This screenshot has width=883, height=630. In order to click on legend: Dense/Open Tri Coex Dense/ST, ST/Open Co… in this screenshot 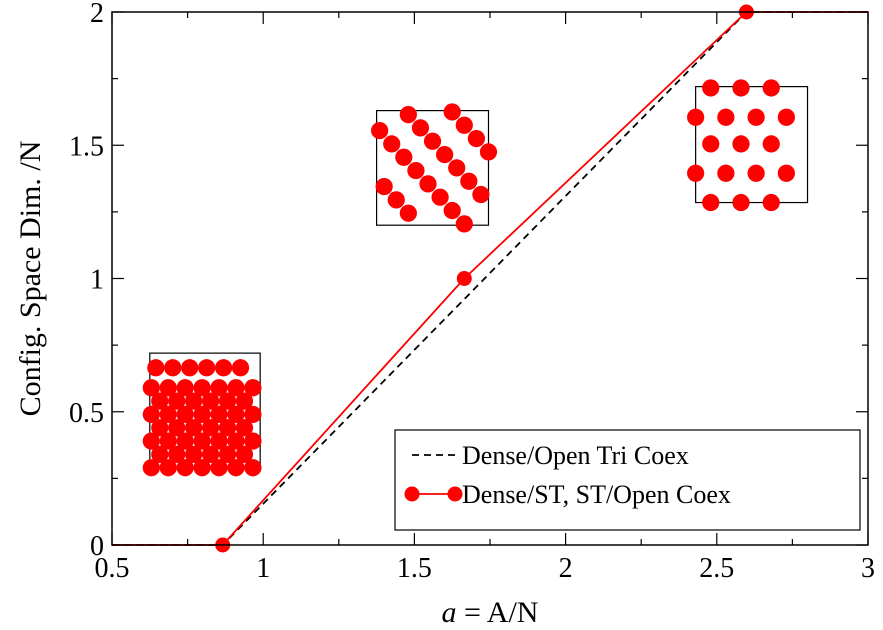, I will do `click(627, 480)`.